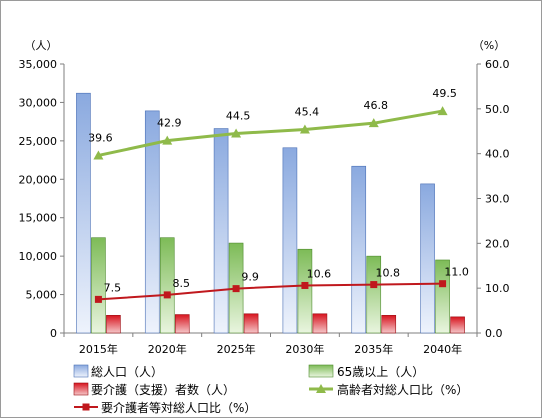 The width and height of the screenshot is (542, 418). I want to click on elderly-ratio-data-label: 46.8, so click(376, 105).